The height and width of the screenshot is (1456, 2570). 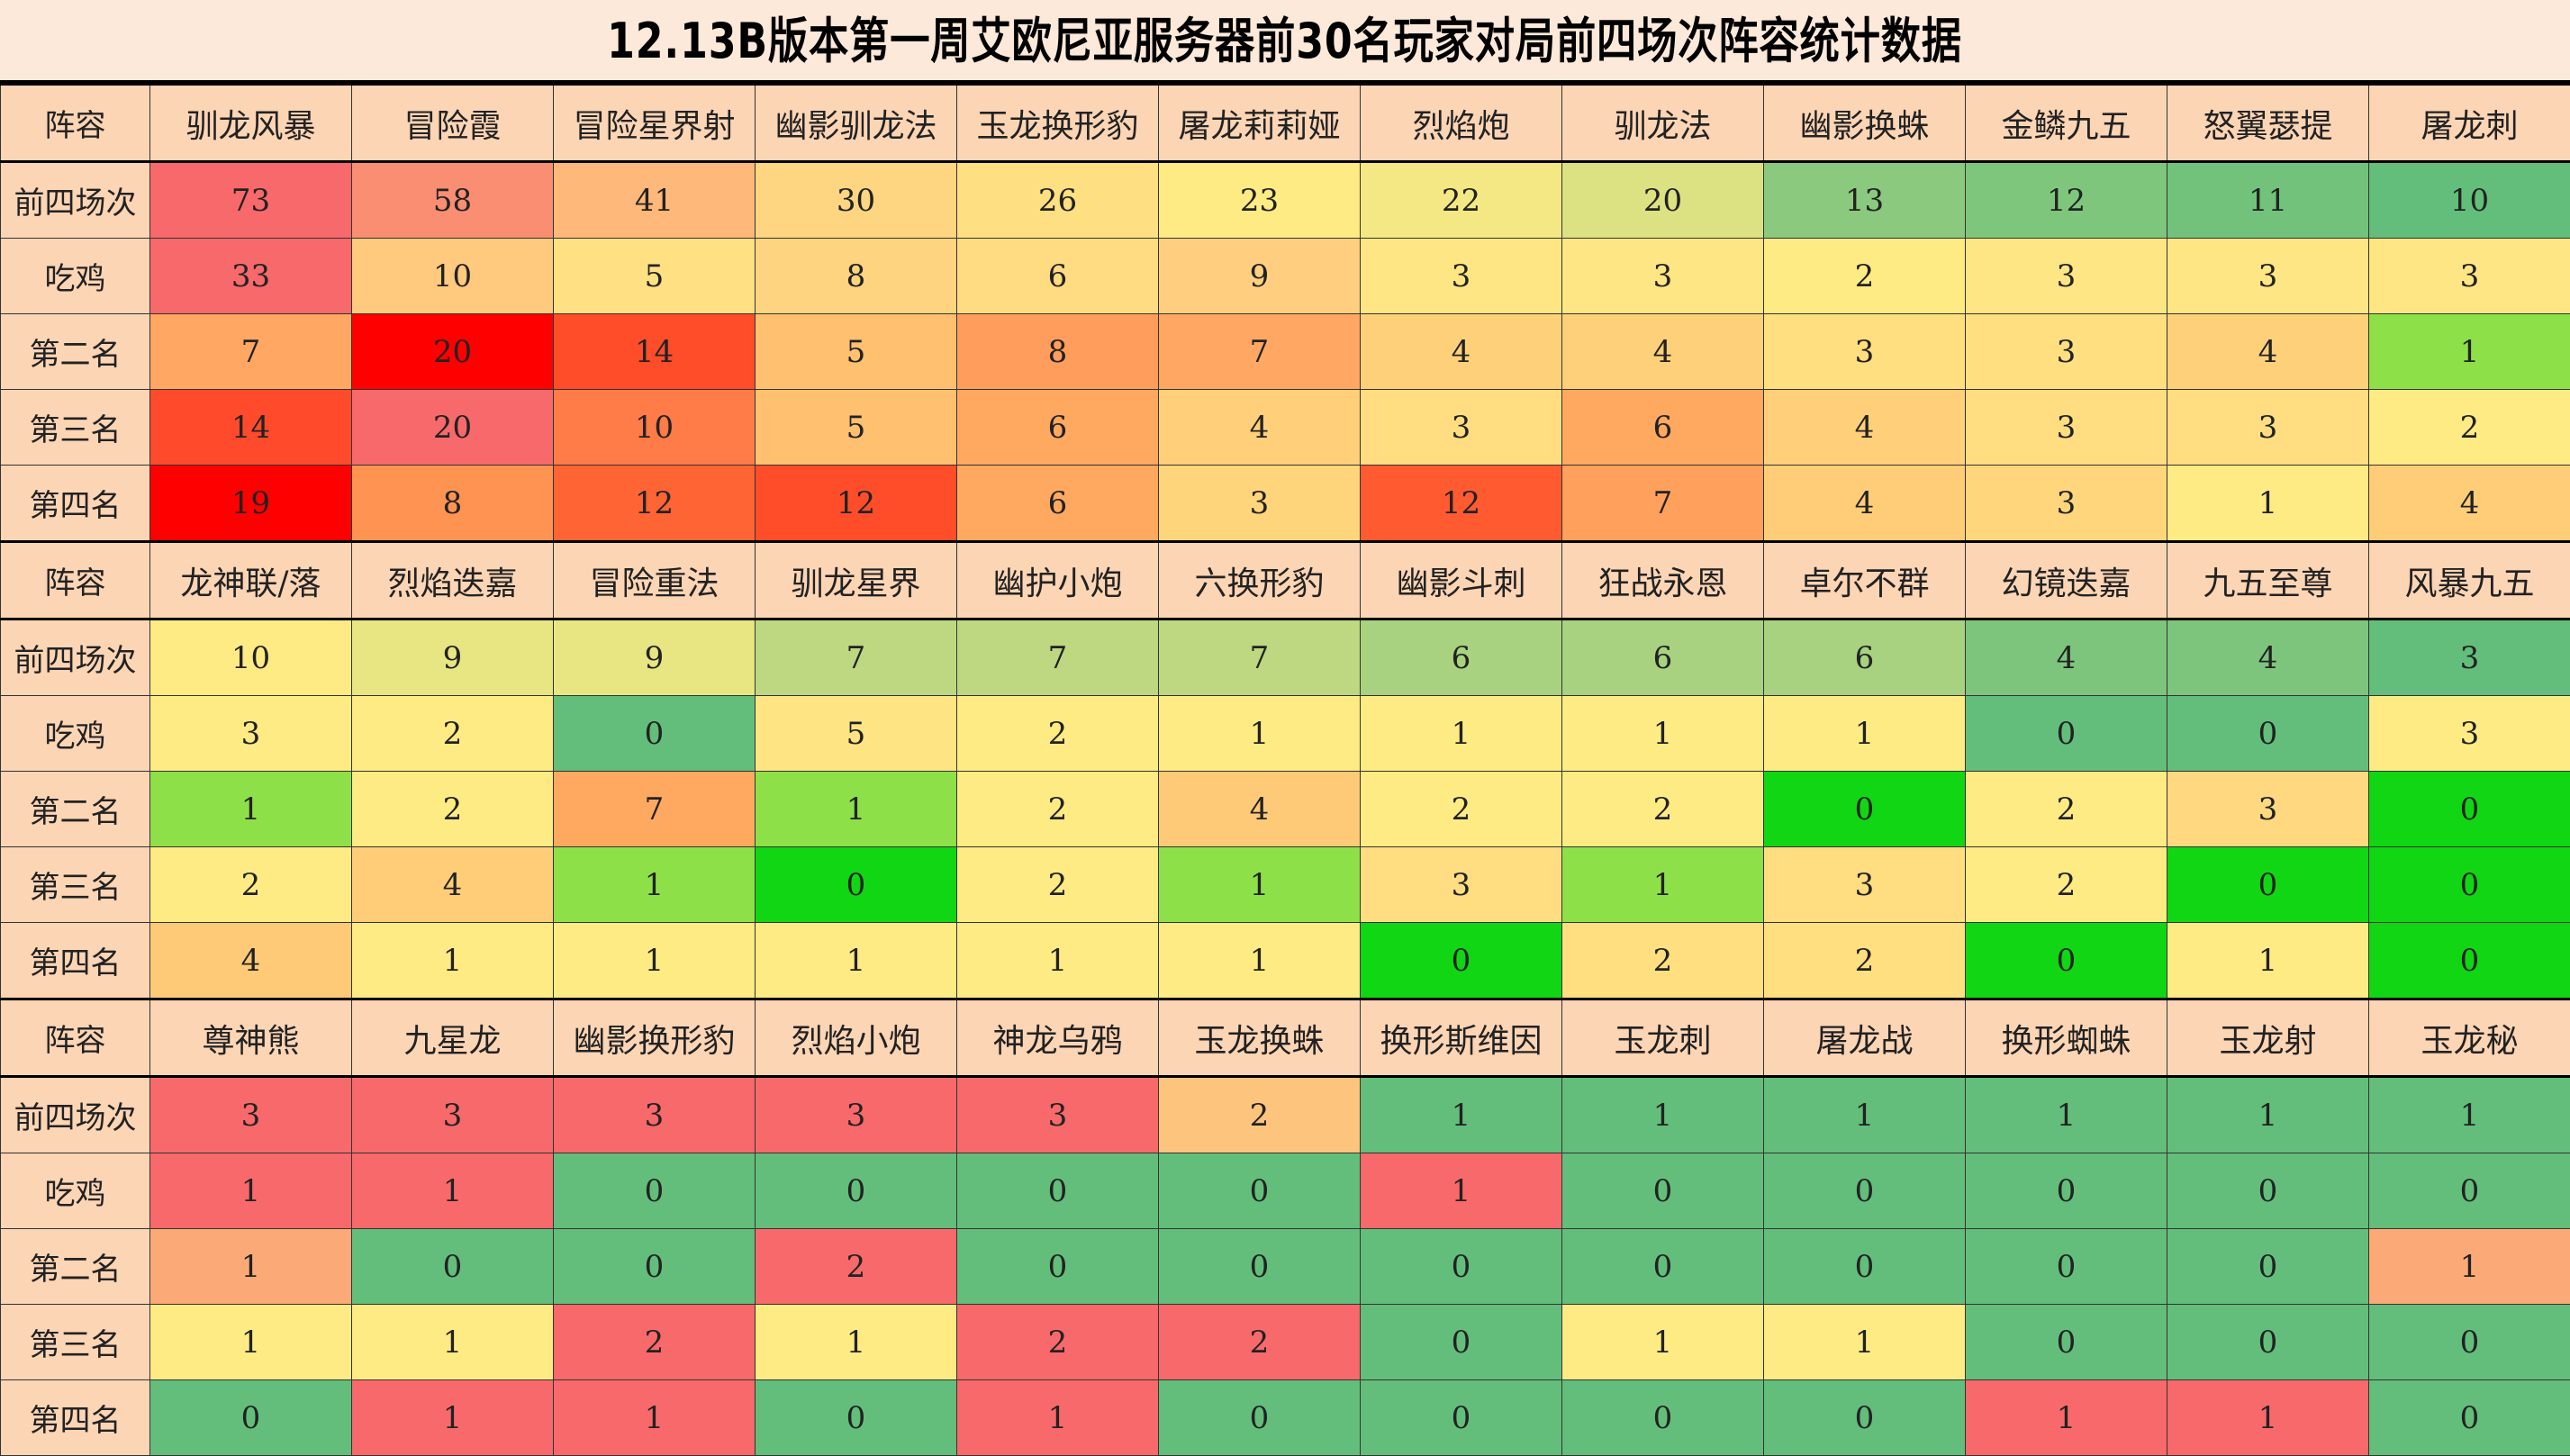 What do you see at coordinates (2067, 123) in the screenshot?
I see `comp-header-cell: 金鳞九五` at bounding box center [2067, 123].